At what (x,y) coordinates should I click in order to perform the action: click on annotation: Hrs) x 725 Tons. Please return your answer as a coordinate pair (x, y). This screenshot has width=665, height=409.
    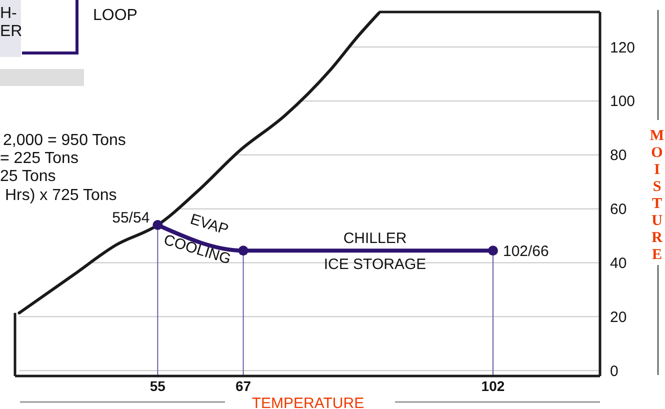
    Looking at the image, I should click on (61, 195).